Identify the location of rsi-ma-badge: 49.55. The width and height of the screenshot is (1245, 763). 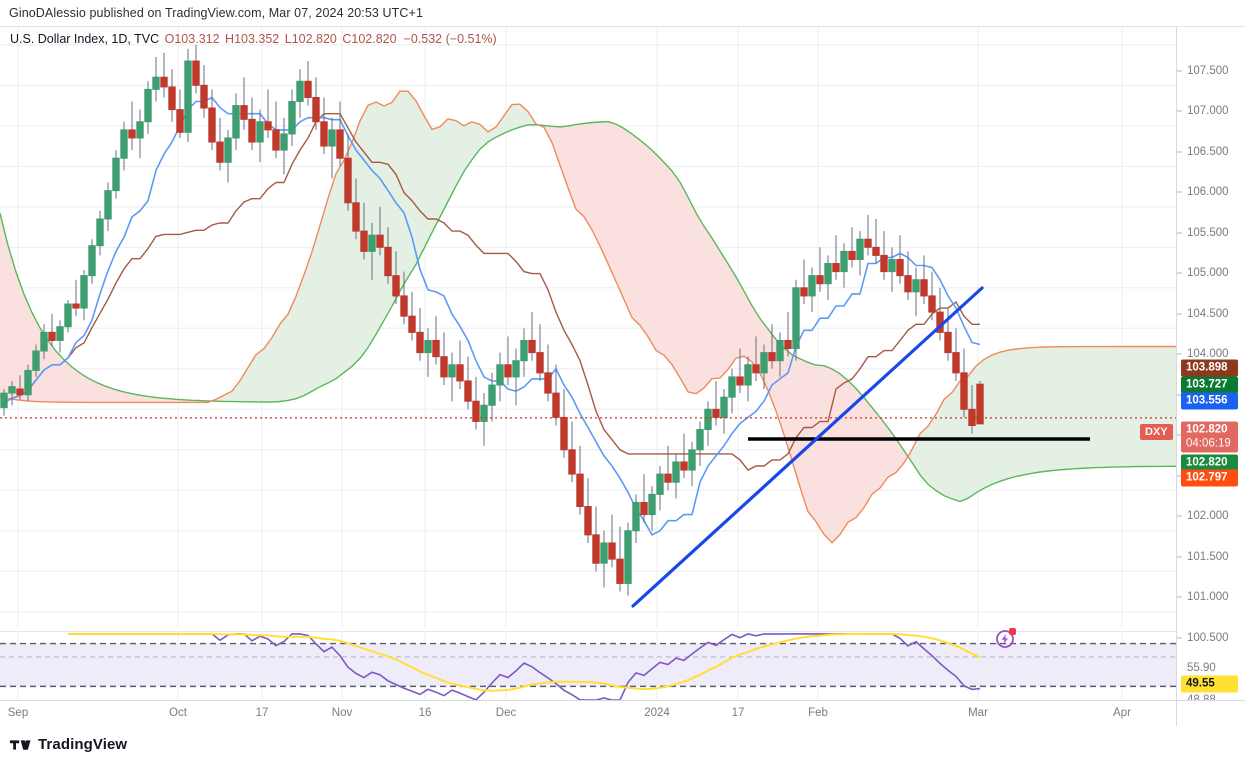
(1209, 684).